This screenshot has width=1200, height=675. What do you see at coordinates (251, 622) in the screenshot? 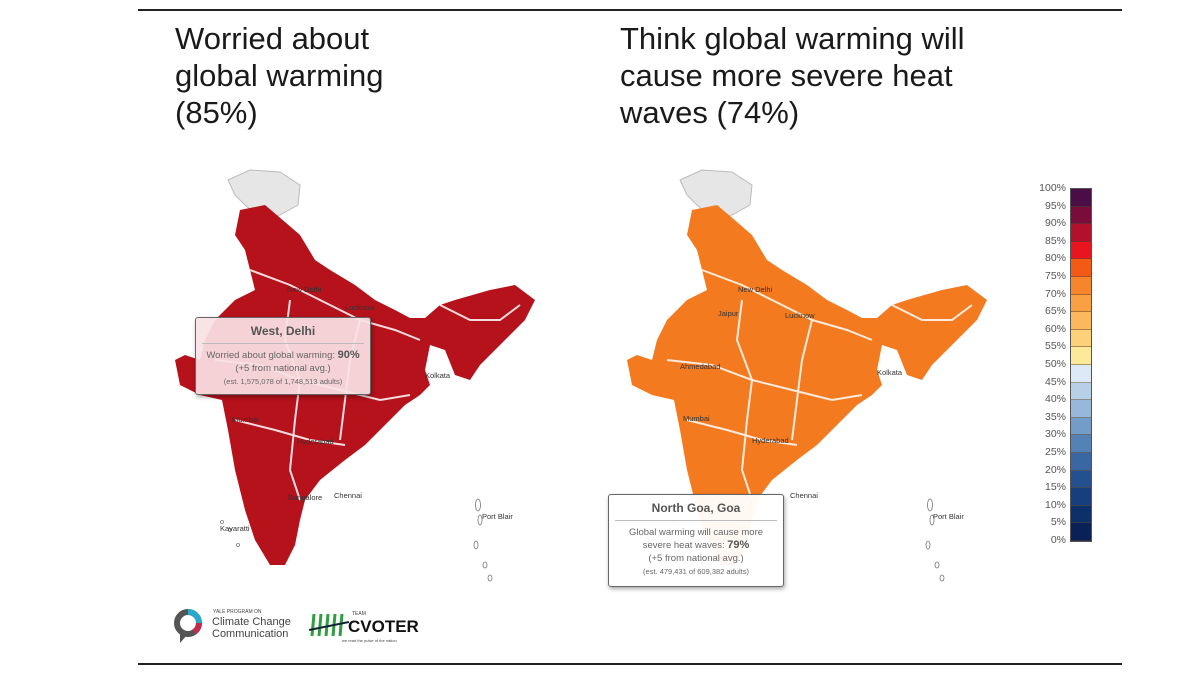
I see `yale-text: Climate Change` at bounding box center [251, 622].